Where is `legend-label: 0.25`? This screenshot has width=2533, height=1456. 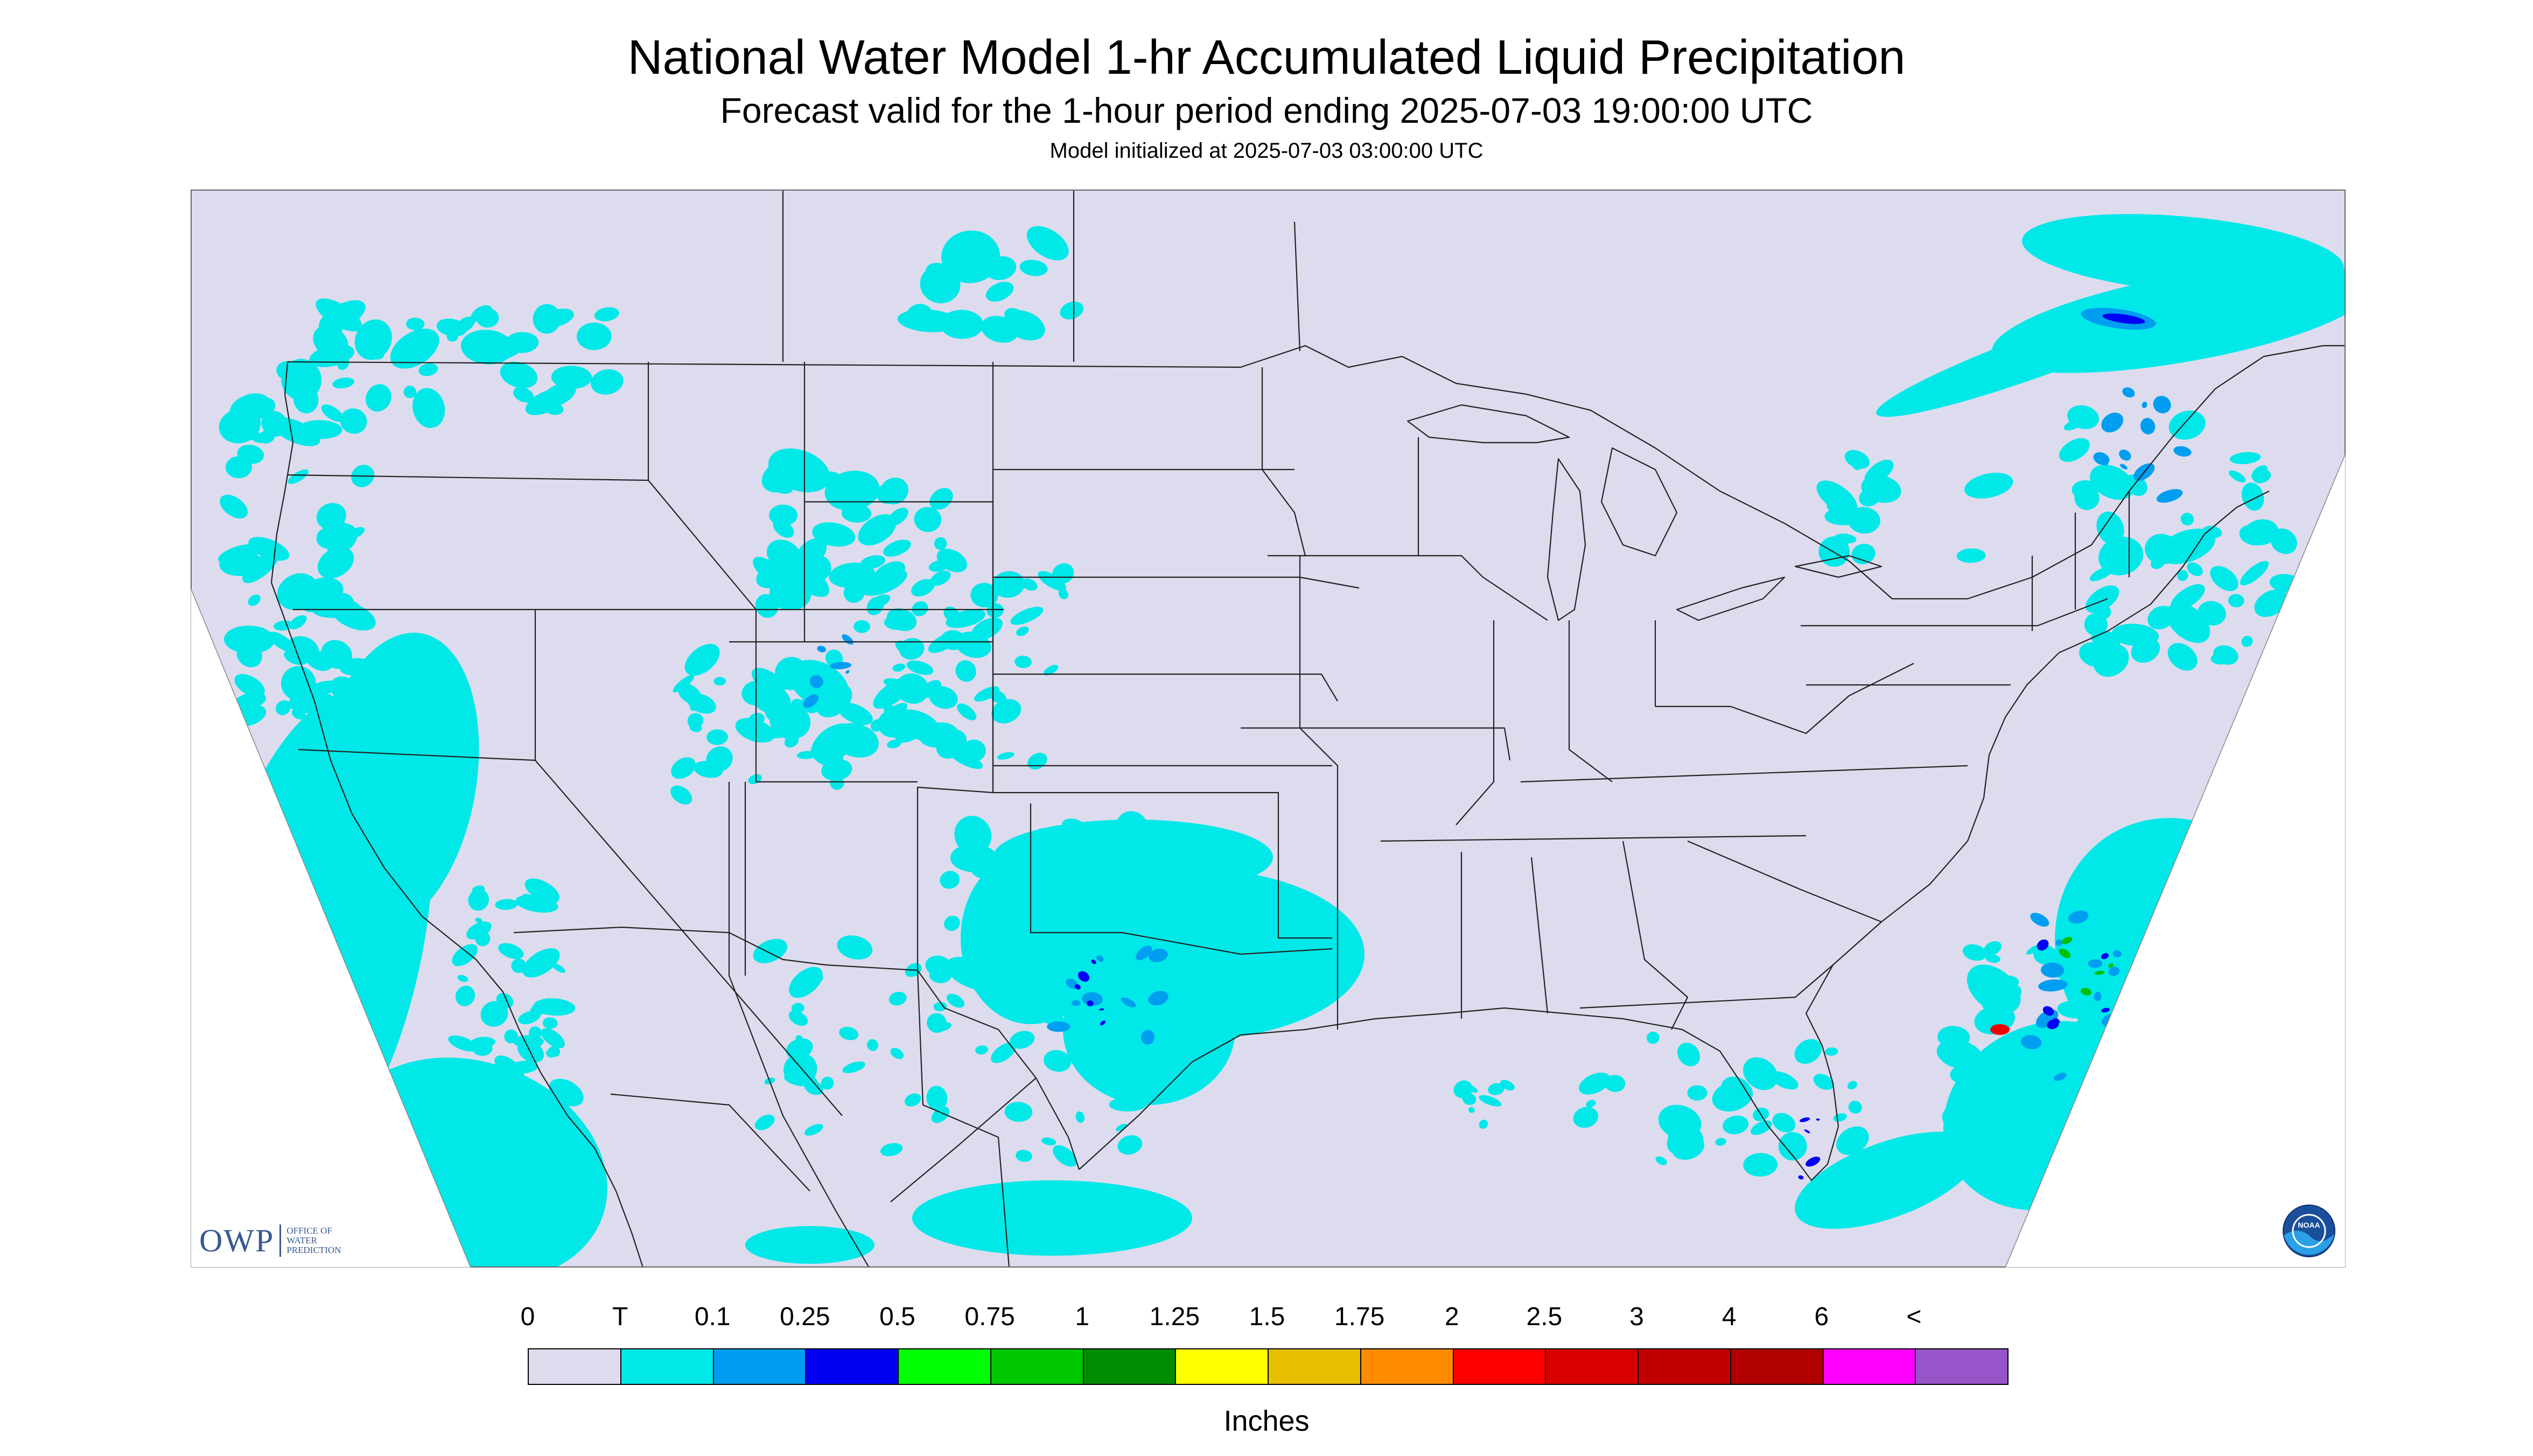
legend-label: 0.25 is located at coordinates (805, 1317).